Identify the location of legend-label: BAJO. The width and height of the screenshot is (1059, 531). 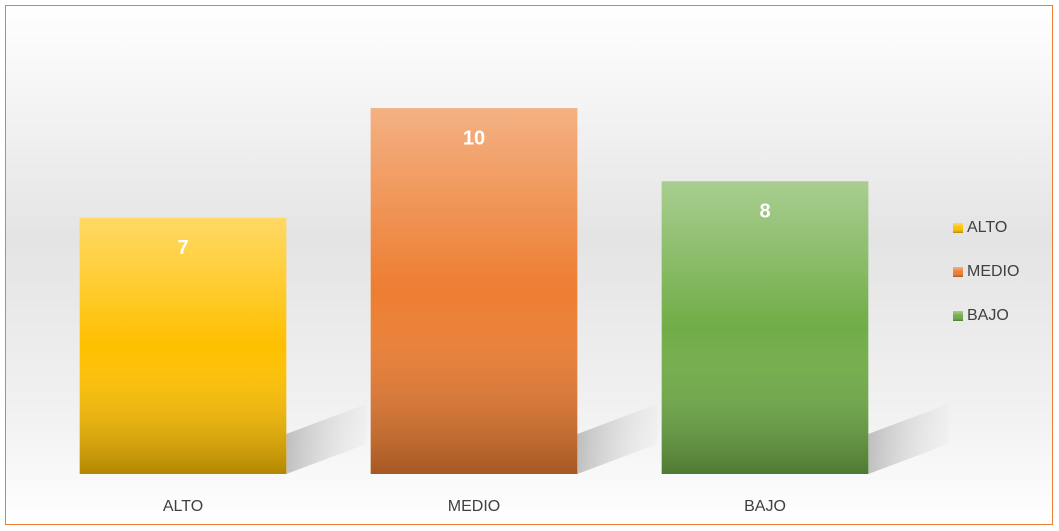
(988, 315).